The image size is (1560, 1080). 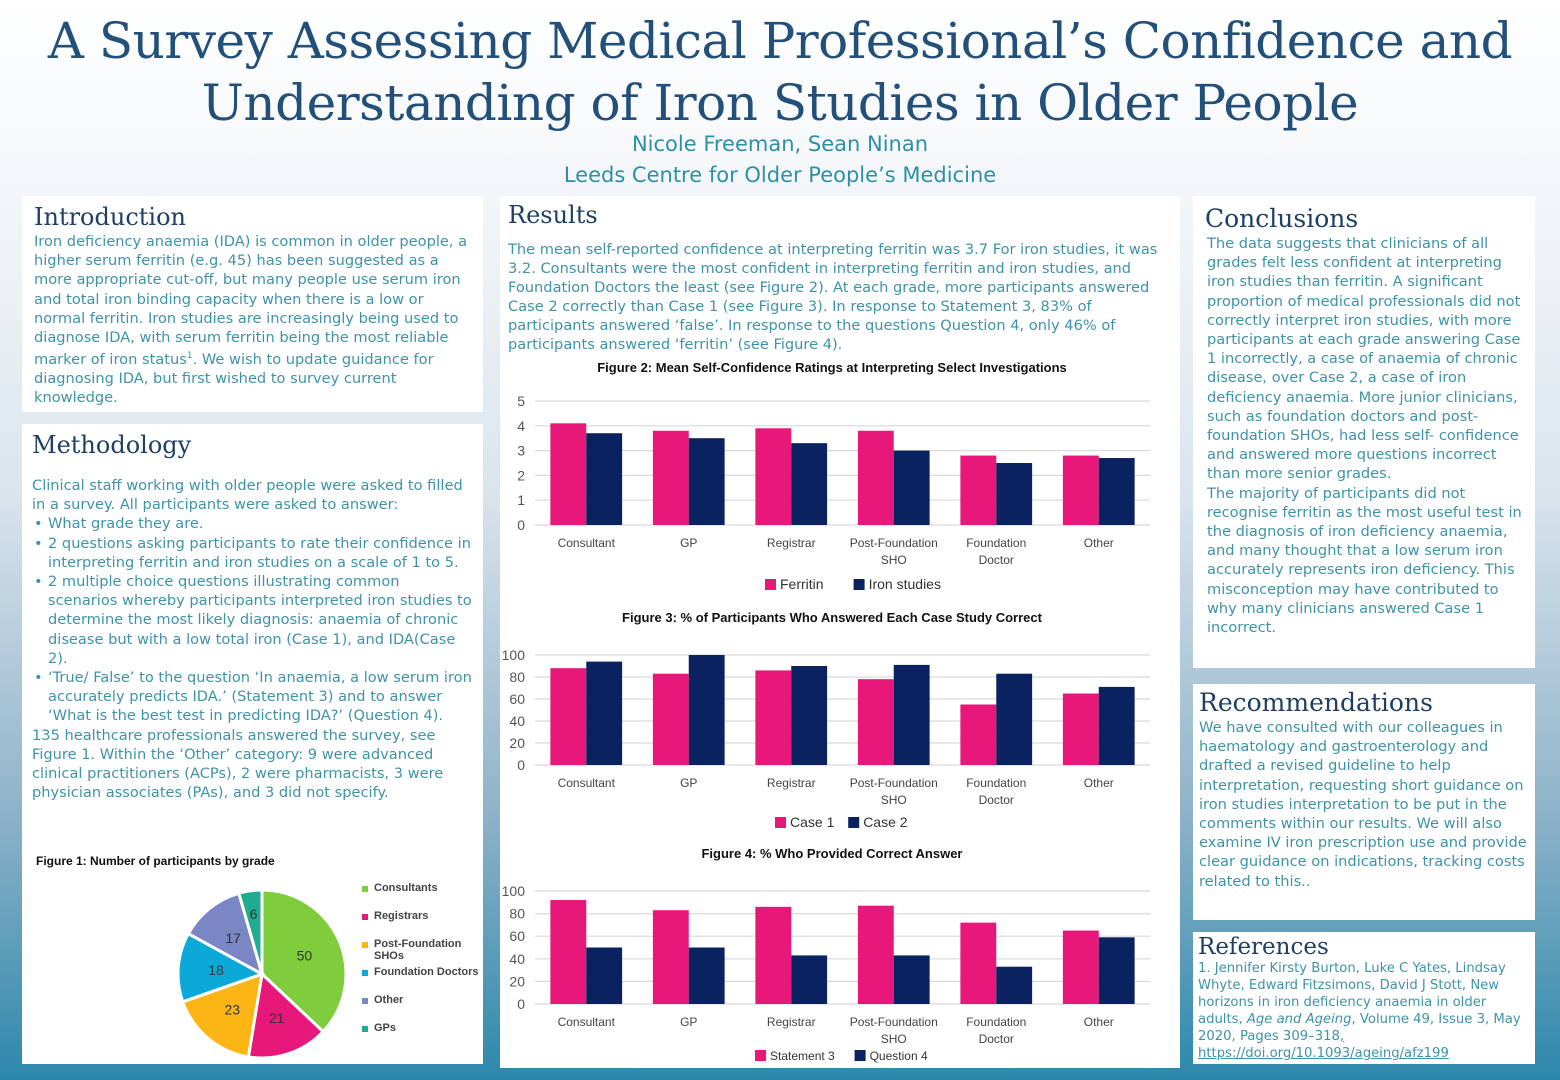 What do you see at coordinates (389, 1000) in the screenshot?
I see `legend-label: Other` at bounding box center [389, 1000].